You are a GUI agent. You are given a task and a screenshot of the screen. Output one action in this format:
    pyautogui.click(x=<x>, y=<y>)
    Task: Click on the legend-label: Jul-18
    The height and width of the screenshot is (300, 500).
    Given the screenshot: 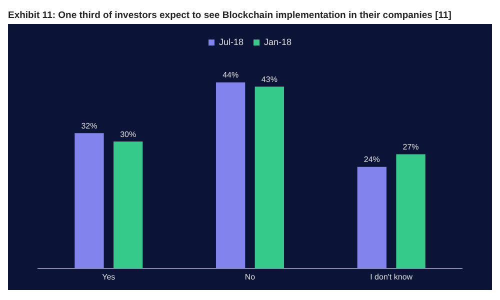 What is the action you would take?
    pyautogui.click(x=231, y=41)
    